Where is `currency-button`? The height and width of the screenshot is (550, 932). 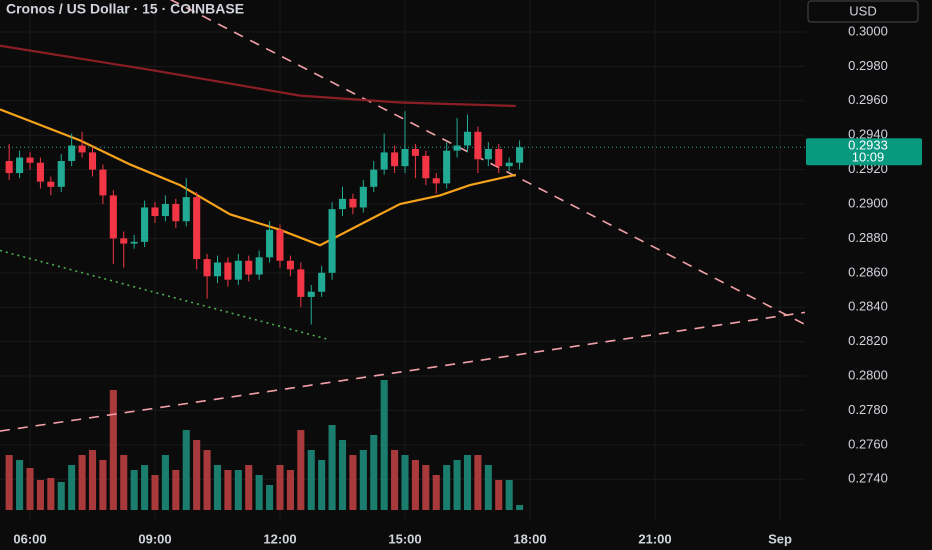
currency-button is located at coordinates (863, 11).